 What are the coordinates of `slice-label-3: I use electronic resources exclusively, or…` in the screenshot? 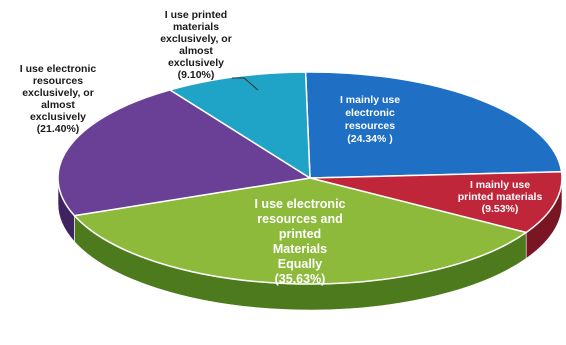 It's located at (58, 99).